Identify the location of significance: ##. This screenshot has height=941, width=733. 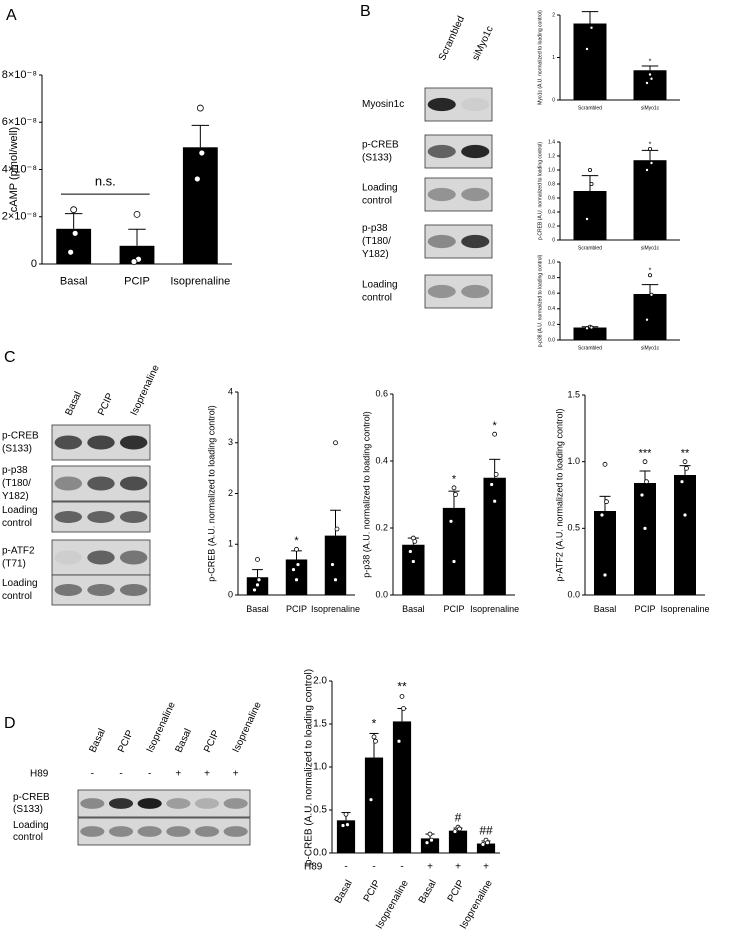
(486, 830).